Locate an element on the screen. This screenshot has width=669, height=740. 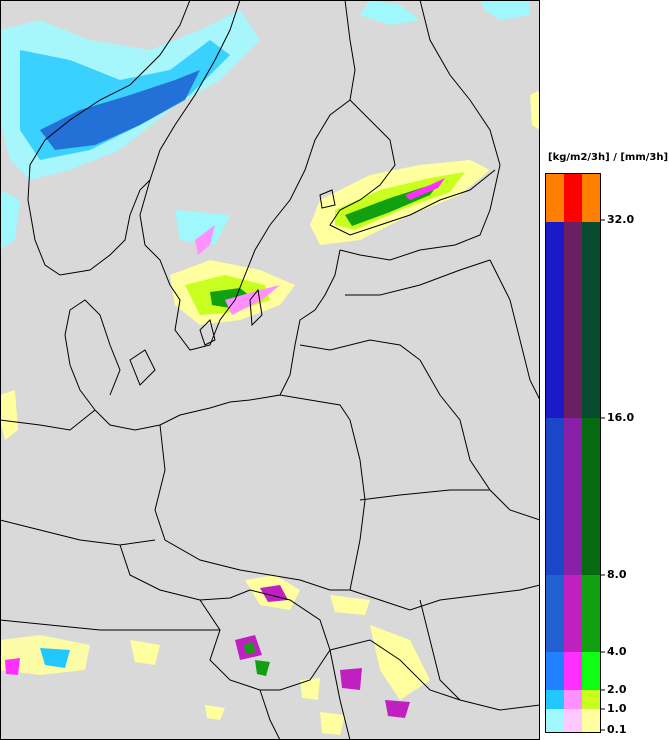
legend-tick-label: 0.1 is located at coordinates (617, 729).